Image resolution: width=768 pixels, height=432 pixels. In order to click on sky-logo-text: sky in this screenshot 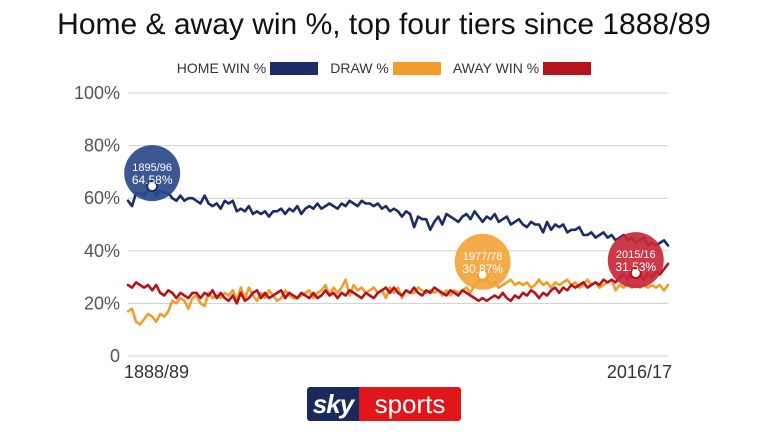, I will do `click(333, 404)`.